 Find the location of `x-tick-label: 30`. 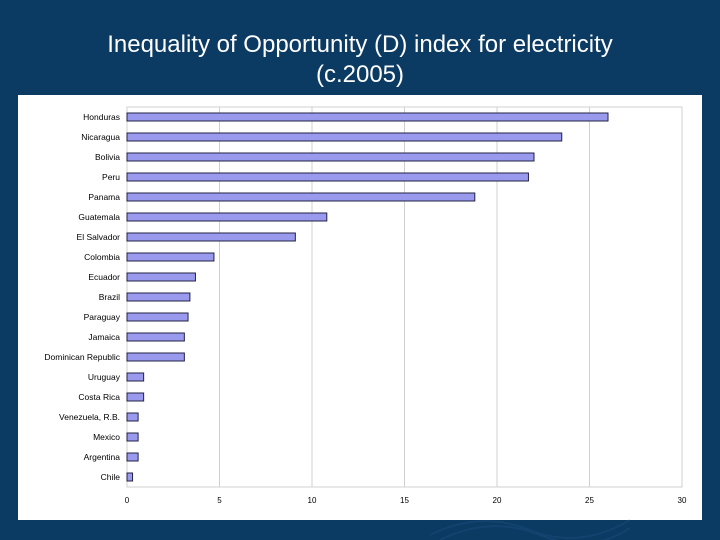

x-tick-label: 30 is located at coordinates (682, 500).